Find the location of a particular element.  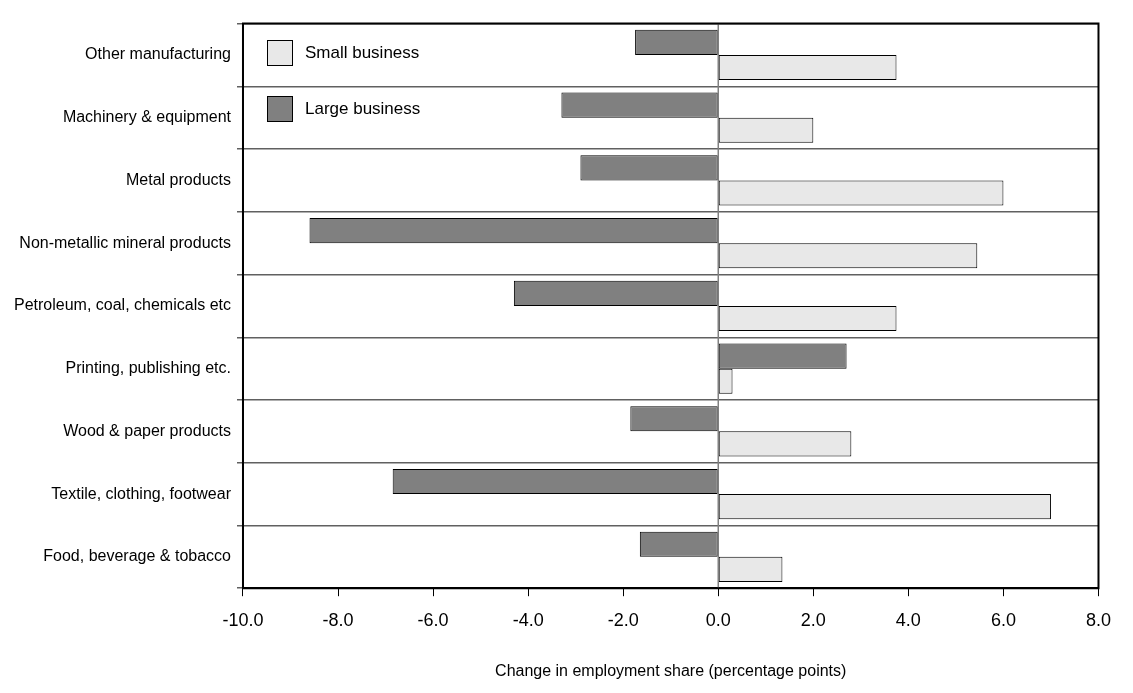

x-tick-label: -4.0 is located at coordinates (528, 619).